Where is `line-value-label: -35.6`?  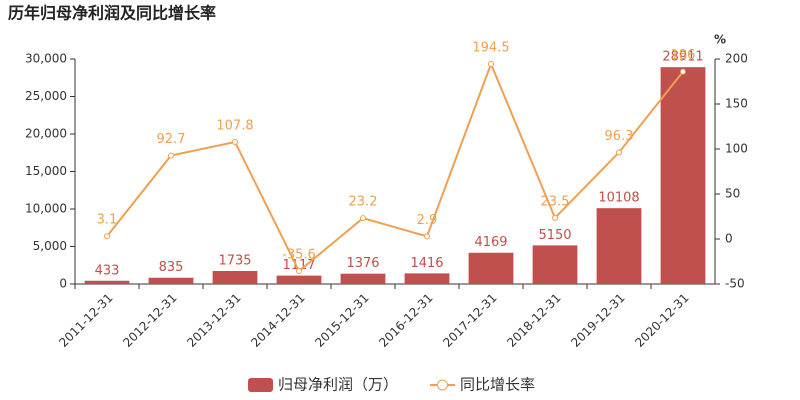
line-value-label: -35.6 is located at coordinates (299, 255).